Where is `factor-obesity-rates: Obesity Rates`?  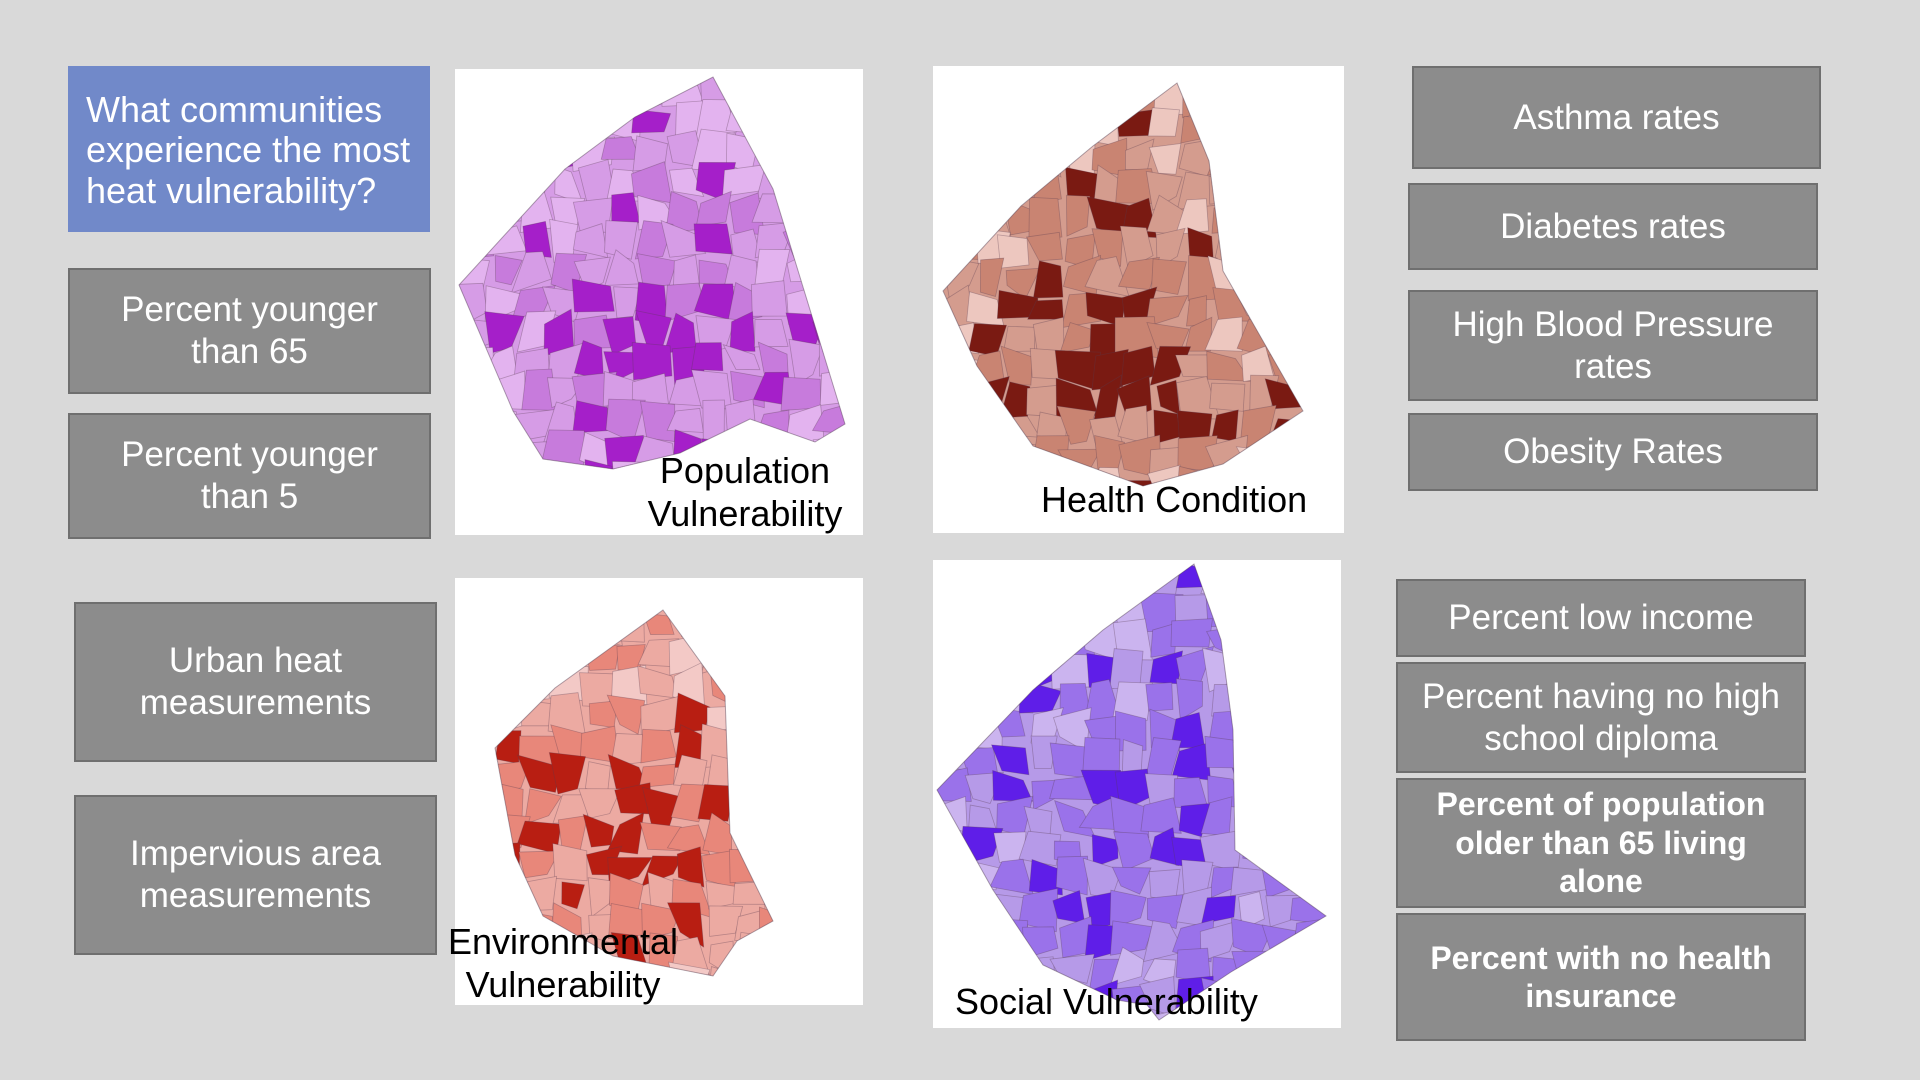
factor-obesity-rates: Obesity Rates is located at coordinates (1613, 452).